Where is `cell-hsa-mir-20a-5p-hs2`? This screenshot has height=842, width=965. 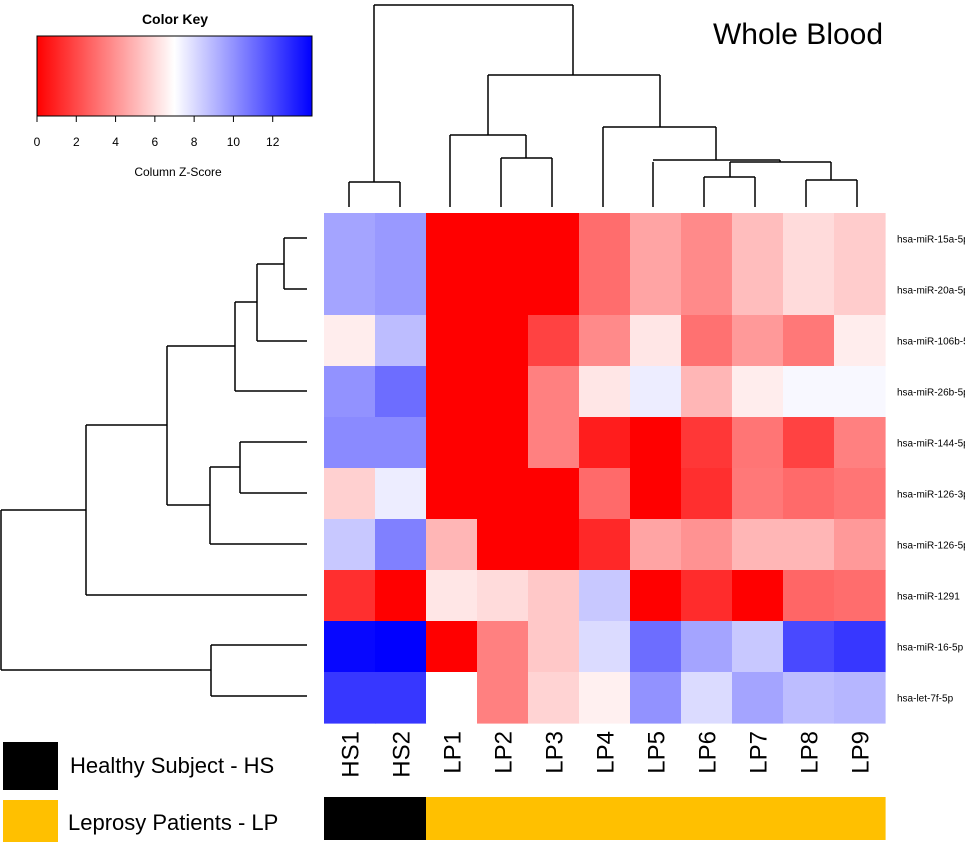
cell-hsa-mir-20a-5p-hs2 is located at coordinates (401, 290).